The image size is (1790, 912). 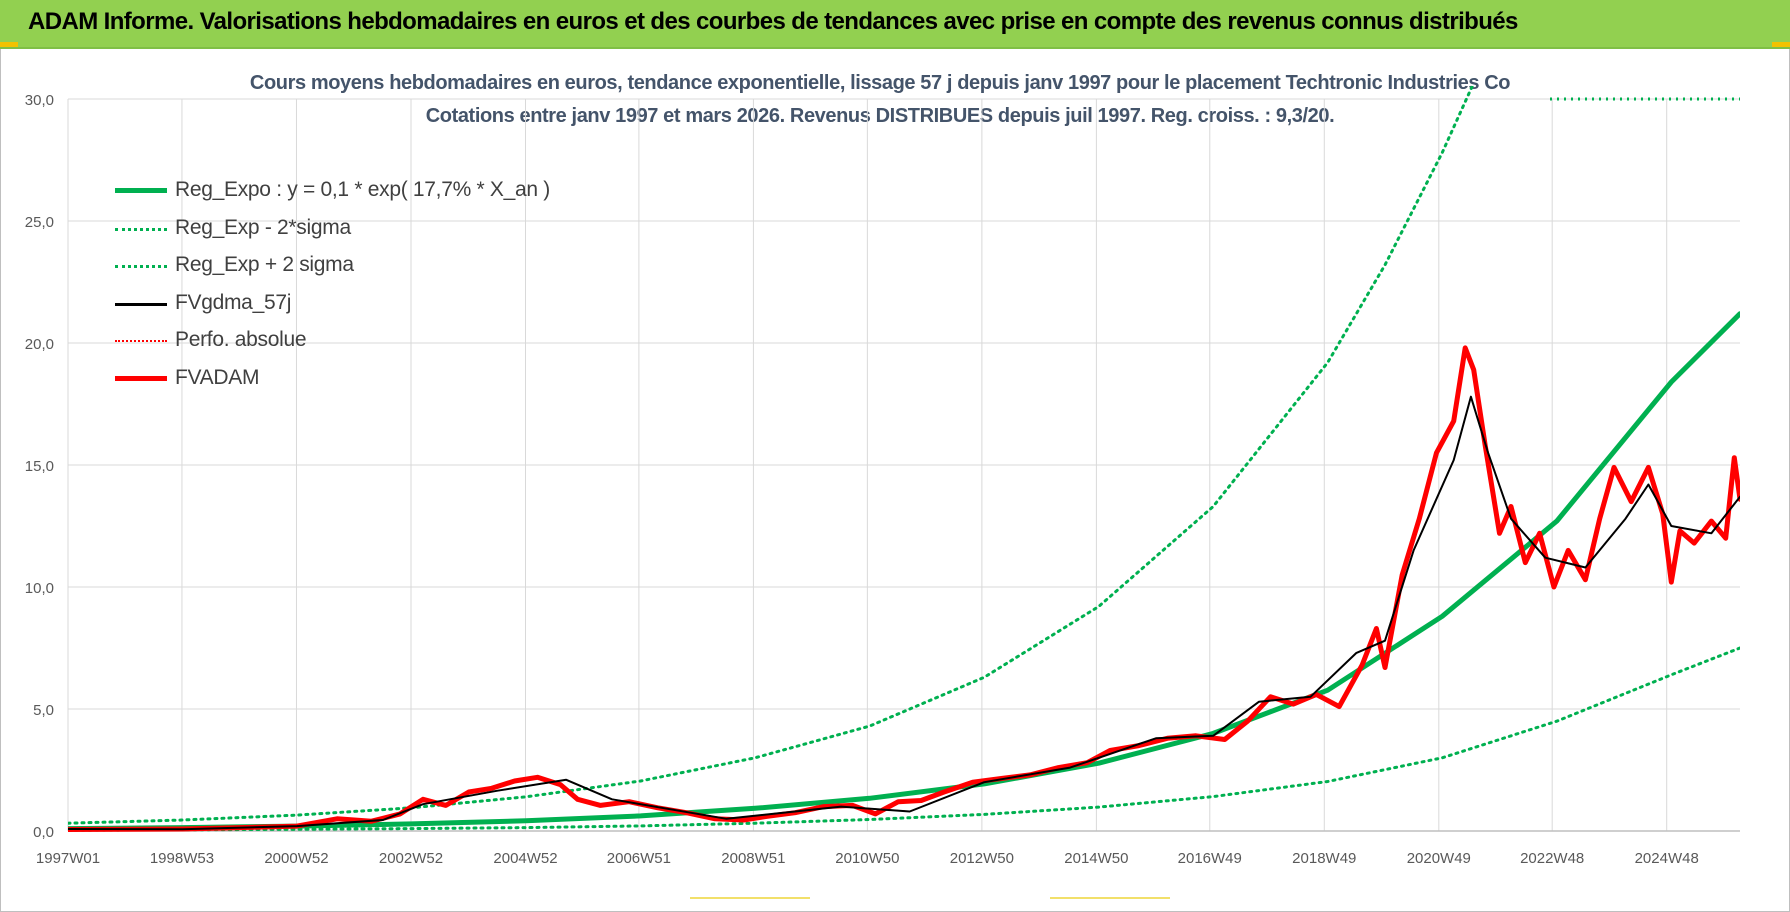 I want to click on legend-swatch-reg-expo, so click(x=141, y=190).